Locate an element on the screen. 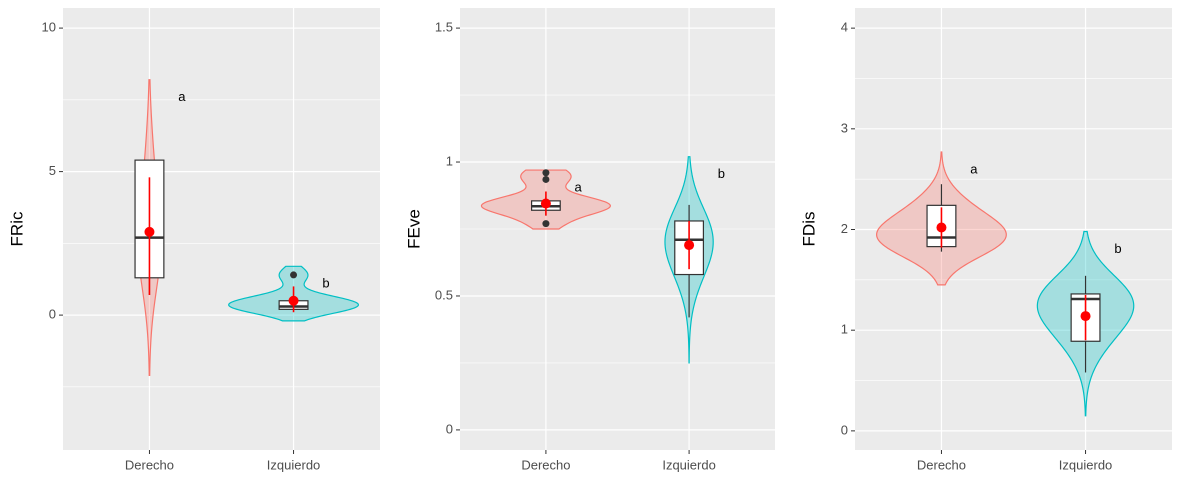 The height and width of the screenshot is (477, 1179). y-tick-label: 3 is located at coordinates (844, 127).